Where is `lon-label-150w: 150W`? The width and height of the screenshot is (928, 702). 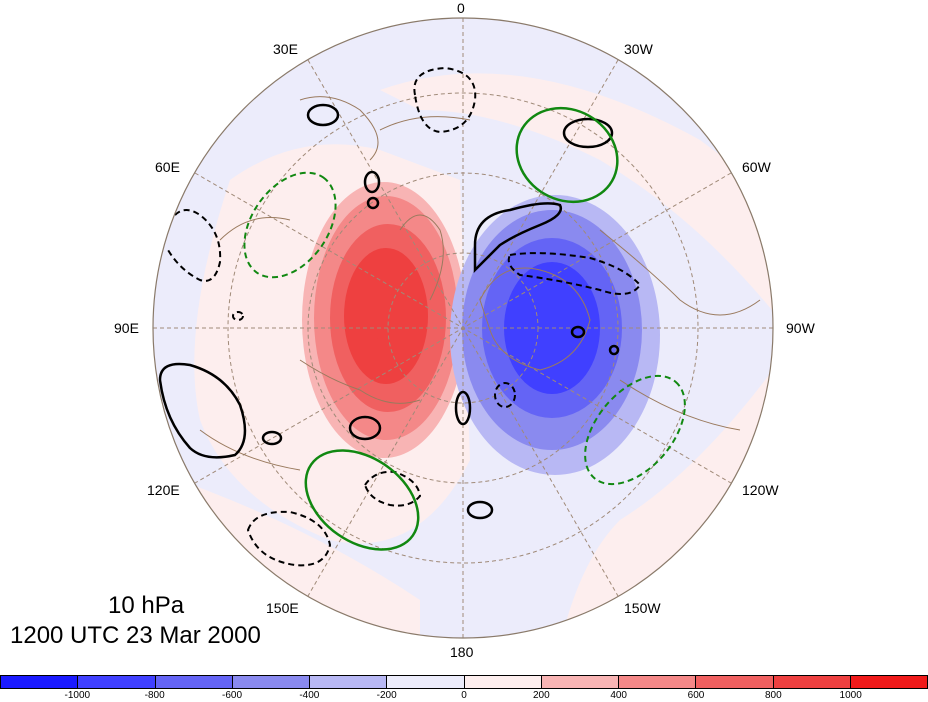 lon-label-150w: 150W is located at coordinates (642, 608).